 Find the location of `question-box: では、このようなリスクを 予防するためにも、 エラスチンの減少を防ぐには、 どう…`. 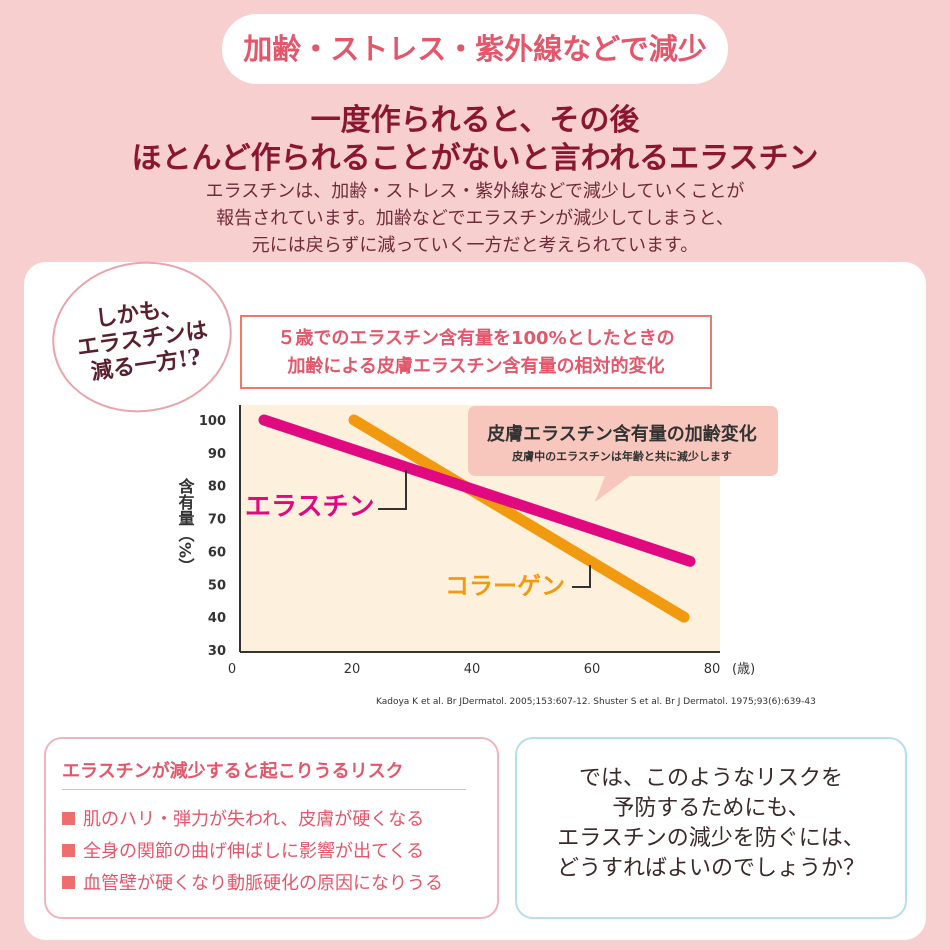

question-box: では、このようなリスクを 予防するためにも、 エラスチンの減少を防ぐには、 どう… is located at coordinates (711, 828).